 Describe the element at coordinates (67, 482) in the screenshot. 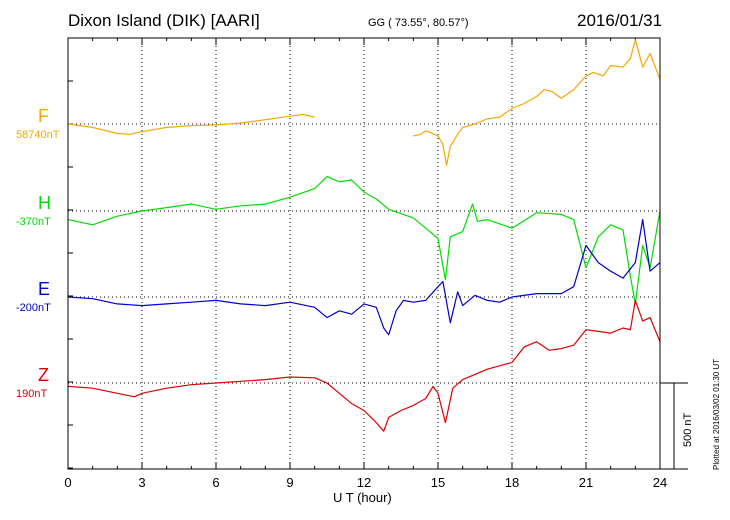

I see `x-tick-label: 0` at that location.